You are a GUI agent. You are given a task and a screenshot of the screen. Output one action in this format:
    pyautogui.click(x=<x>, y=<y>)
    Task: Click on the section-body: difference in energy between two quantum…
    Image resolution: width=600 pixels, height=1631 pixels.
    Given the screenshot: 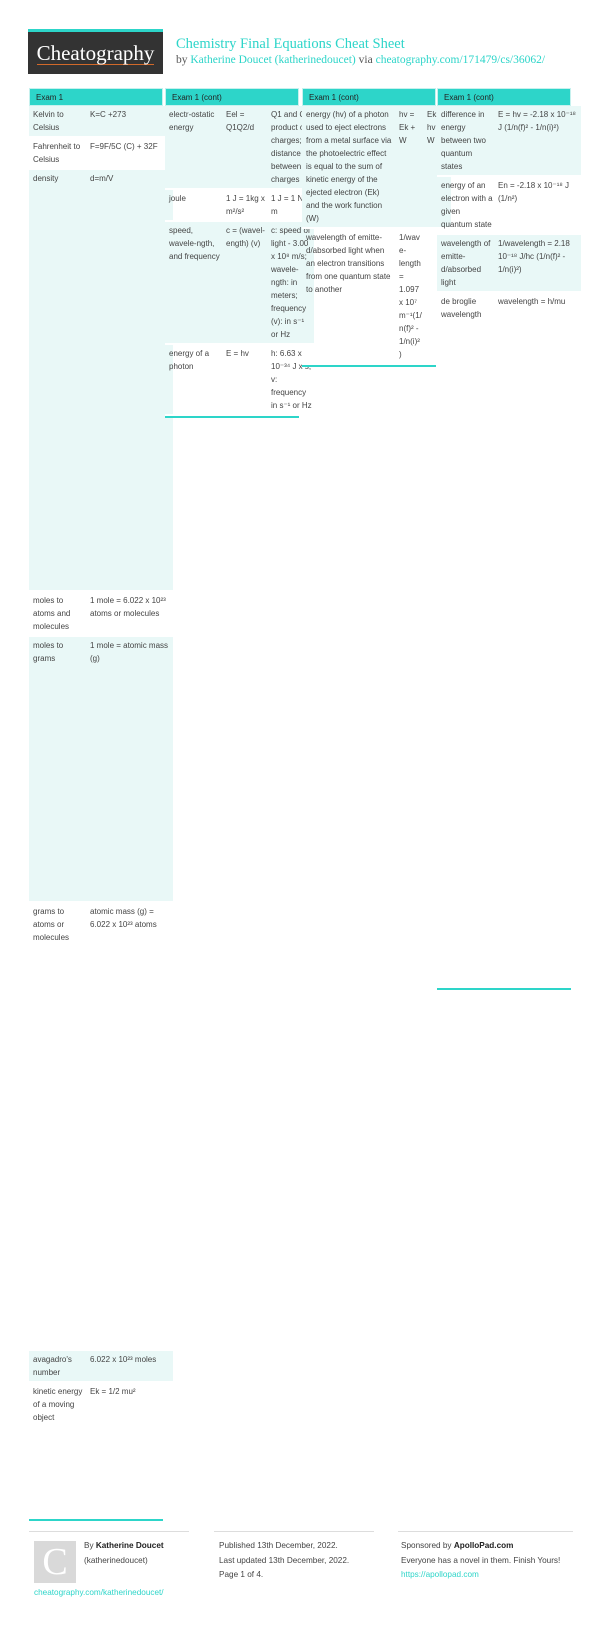 What is the action you would take?
    pyautogui.click(x=509, y=548)
    